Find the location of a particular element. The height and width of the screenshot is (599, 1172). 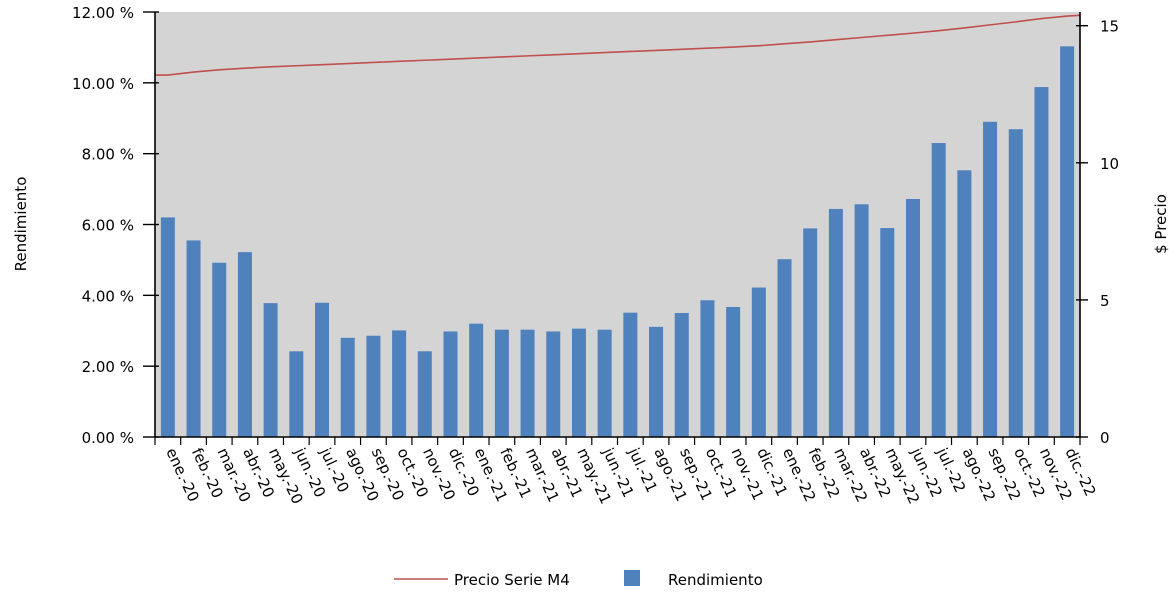

legend-label-rendimiento: Rendimiento is located at coordinates (715, 580).